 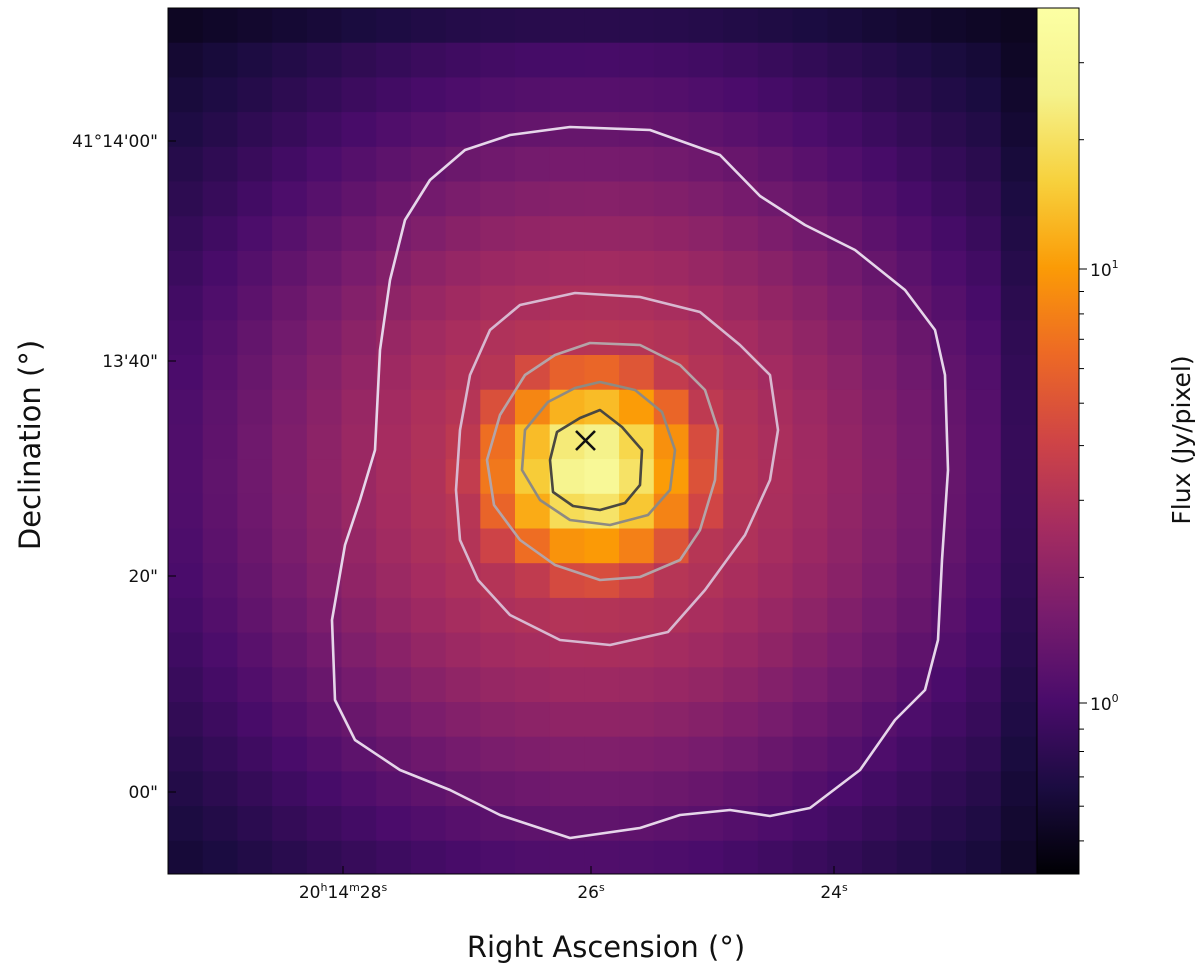 I want to click on y-tick-label: 41°14'00", so click(x=115, y=142).